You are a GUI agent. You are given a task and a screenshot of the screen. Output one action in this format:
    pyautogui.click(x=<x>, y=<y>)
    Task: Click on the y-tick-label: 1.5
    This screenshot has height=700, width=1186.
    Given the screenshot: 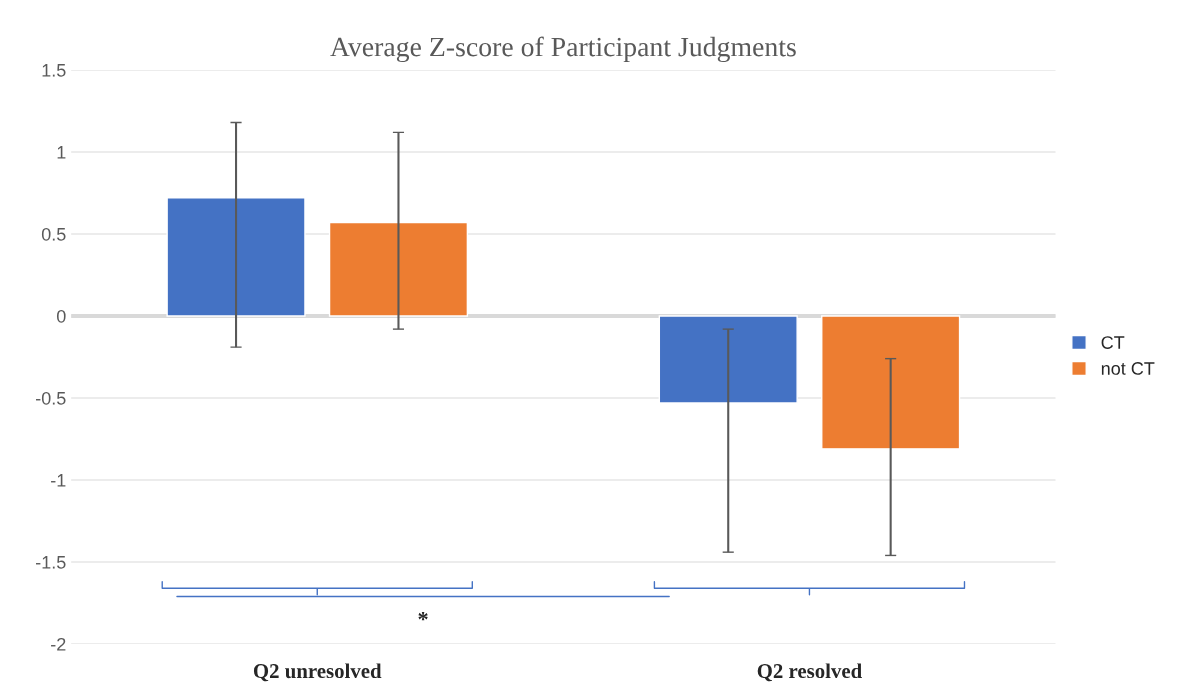 What is the action you would take?
    pyautogui.click(x=54, y=70)
    